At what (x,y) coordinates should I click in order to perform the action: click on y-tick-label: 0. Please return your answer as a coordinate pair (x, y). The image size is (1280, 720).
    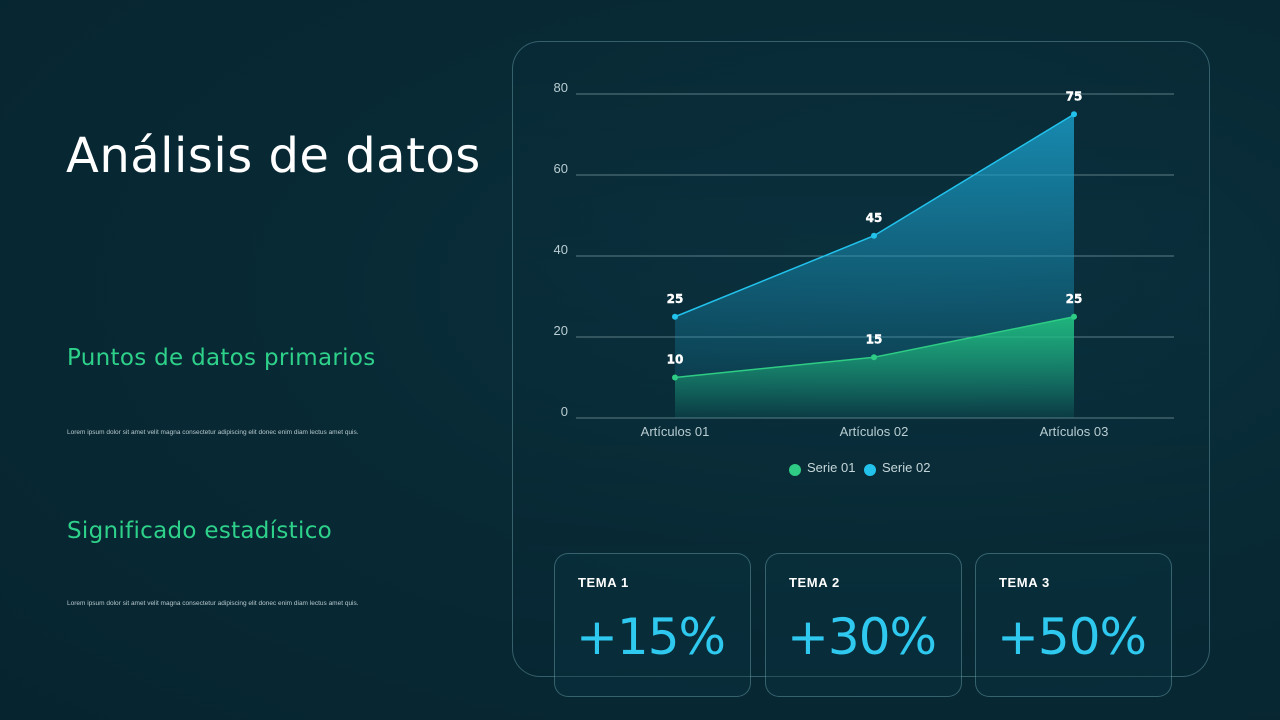
    Looking at the image, I should click on (564, 411).